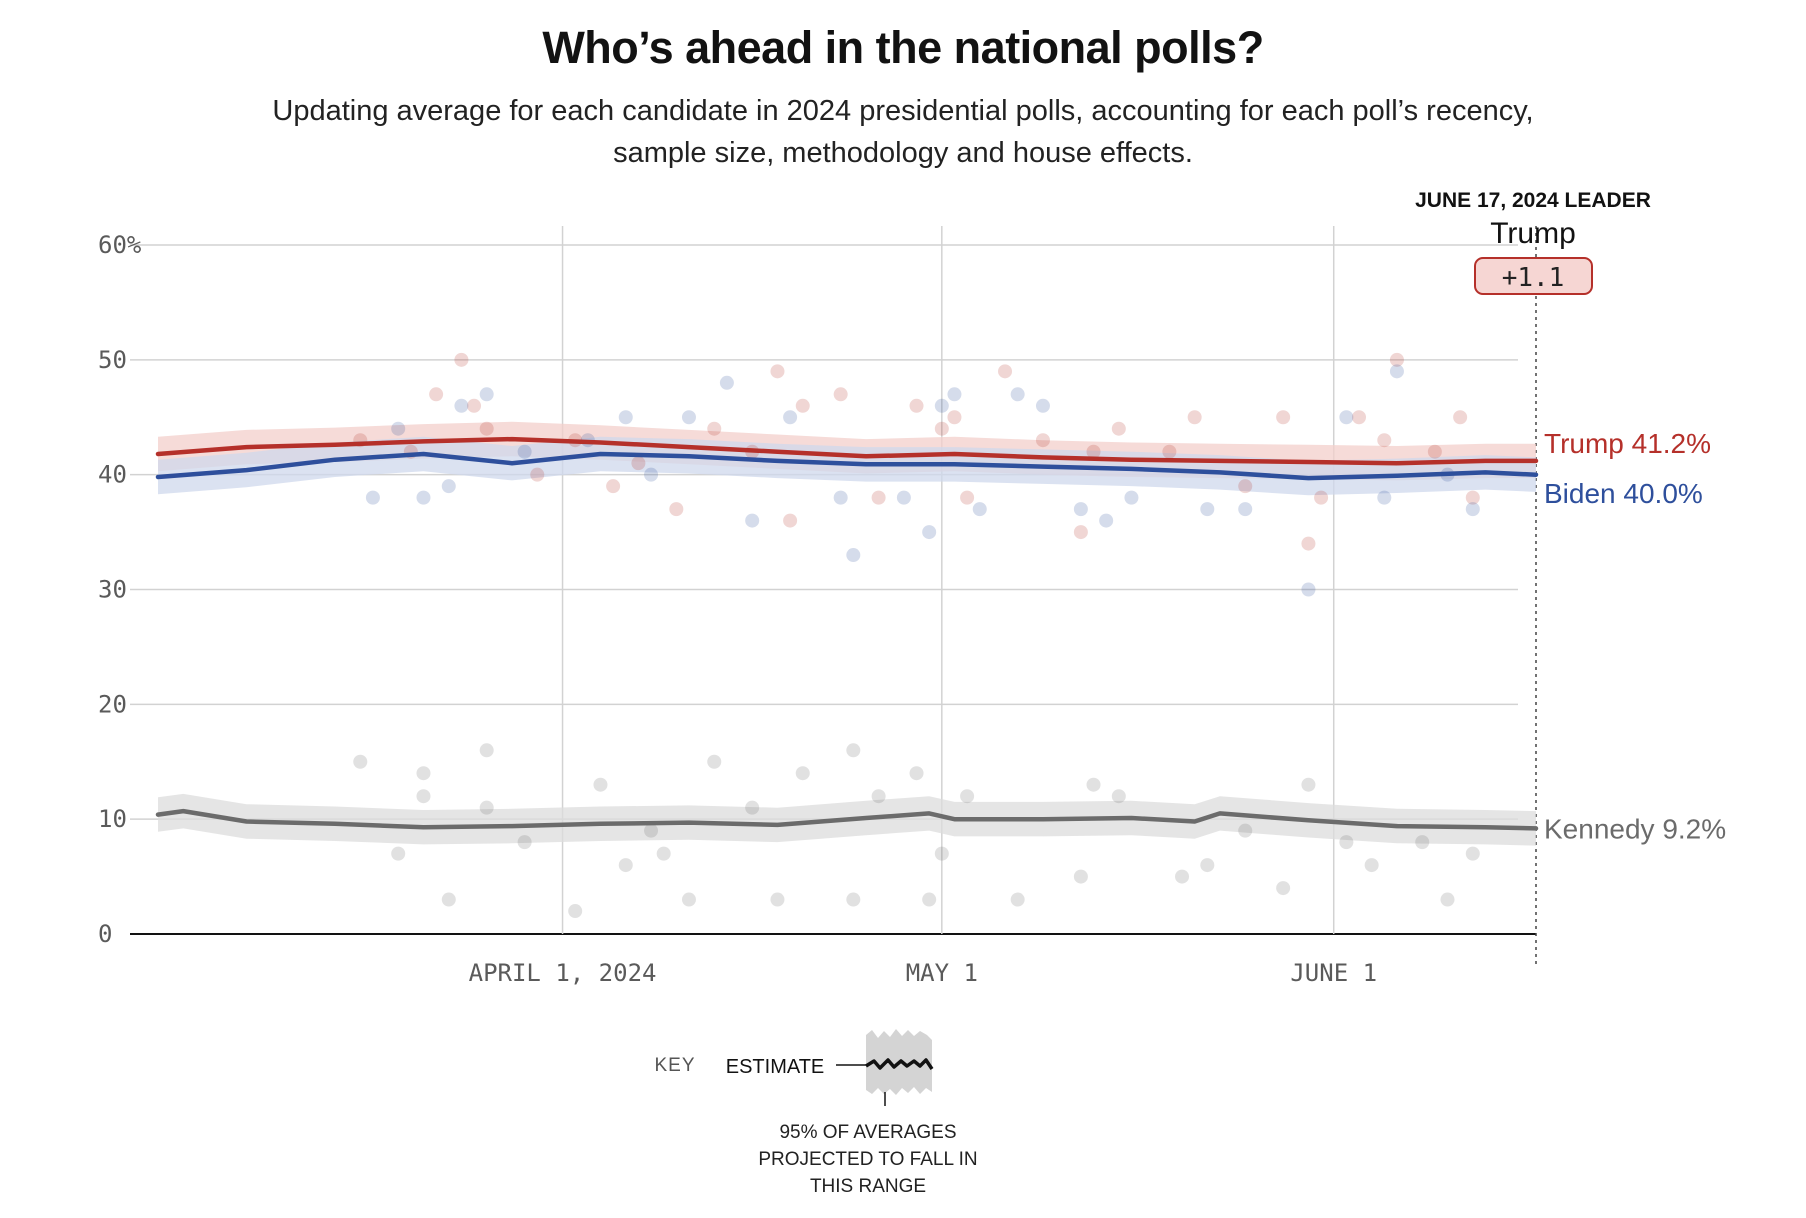  Describe the element at coordinates (1533, 278) in the screenshot. I see `leader-margin: +1.1` at that location.